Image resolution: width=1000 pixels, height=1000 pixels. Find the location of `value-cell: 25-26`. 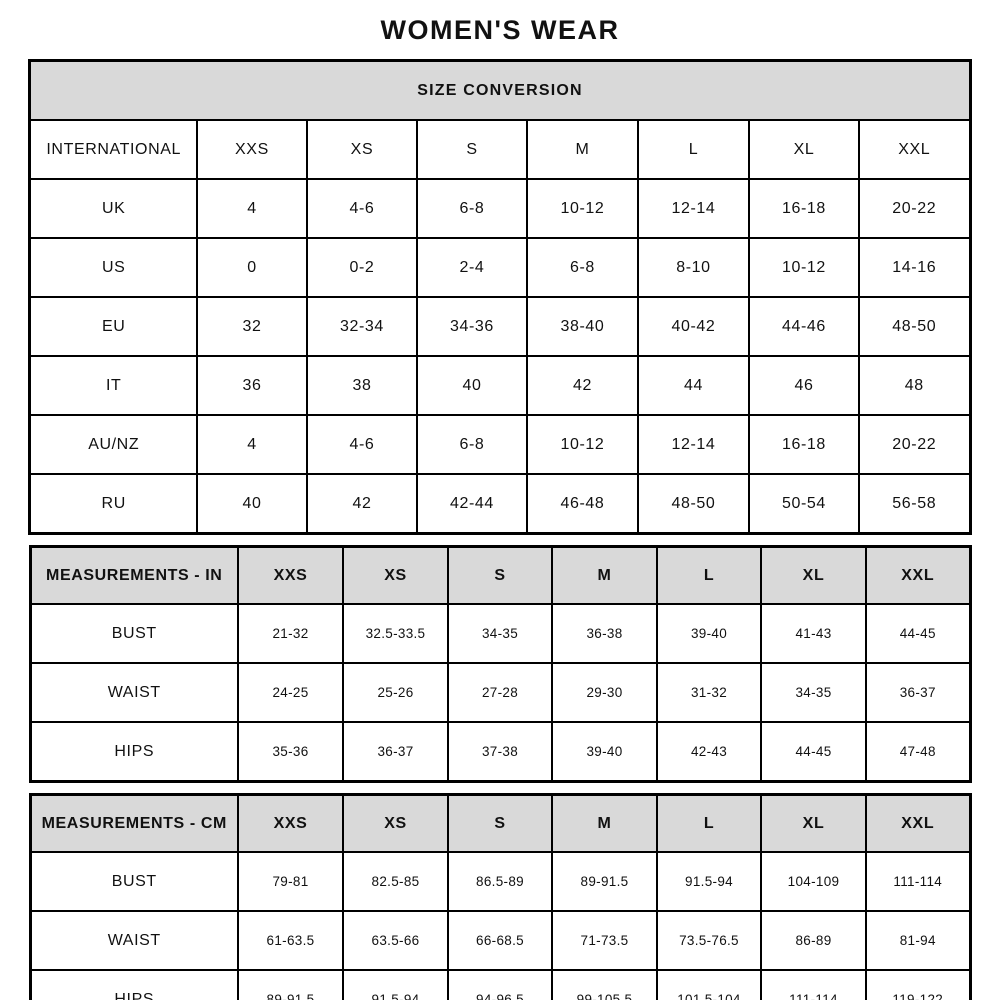

value-cell: 25-26 is located at coordinates (395, 692).